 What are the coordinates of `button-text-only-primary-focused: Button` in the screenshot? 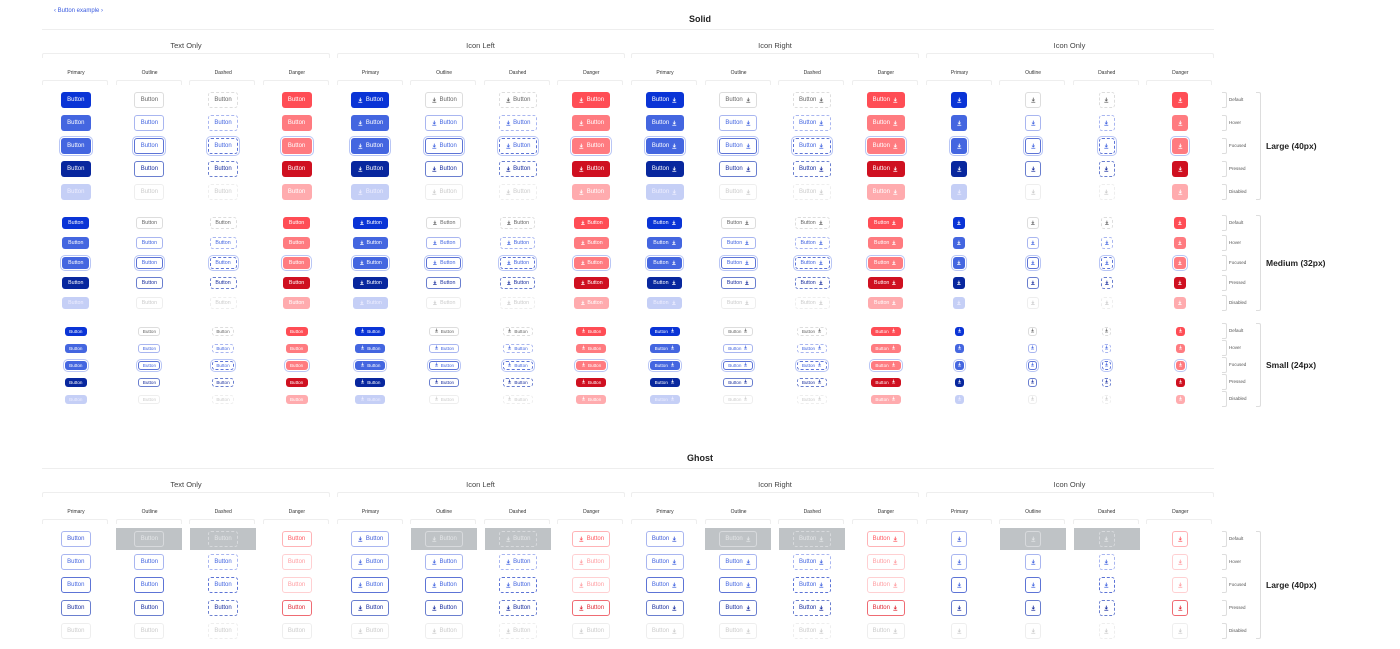 It's located at (76, 263).